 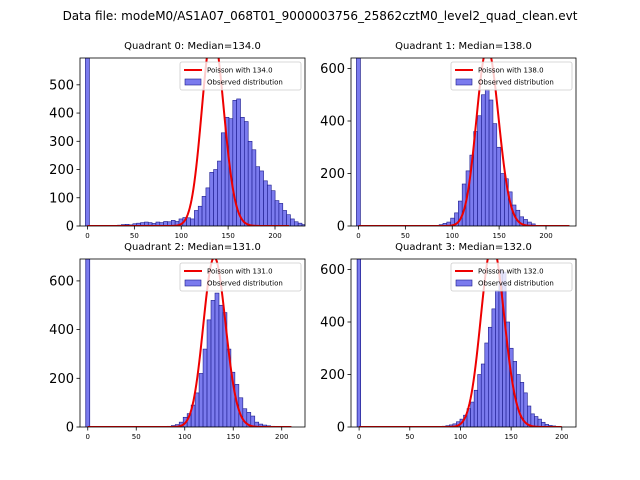 I want to click on subplot-title: Quadrant 2: Median=131.0, so click(x=192, y=247).